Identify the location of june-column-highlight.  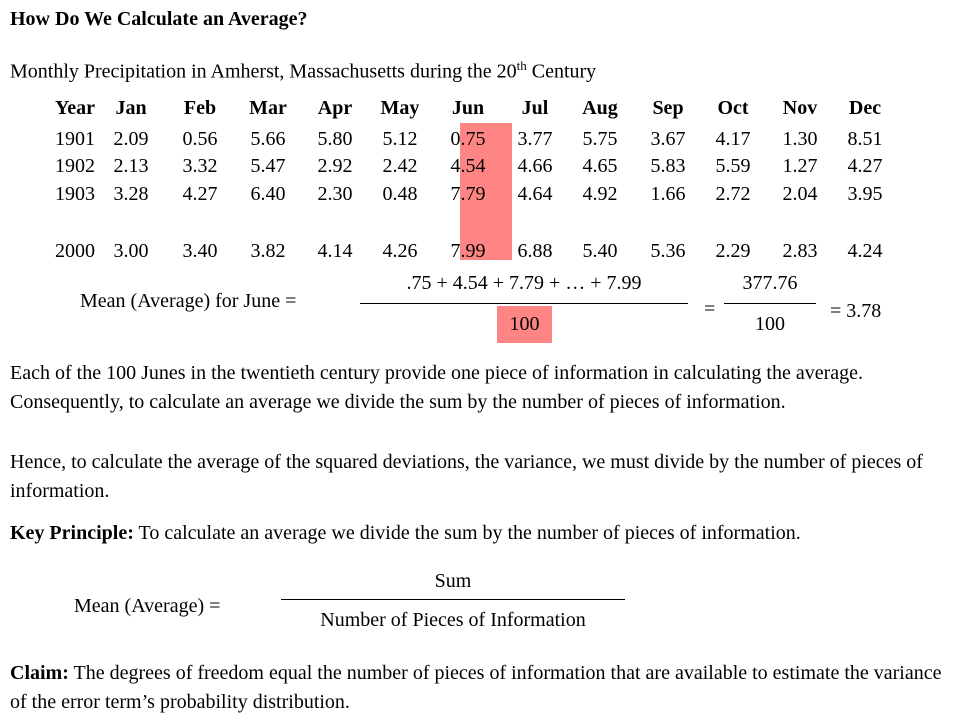
(486, 191).